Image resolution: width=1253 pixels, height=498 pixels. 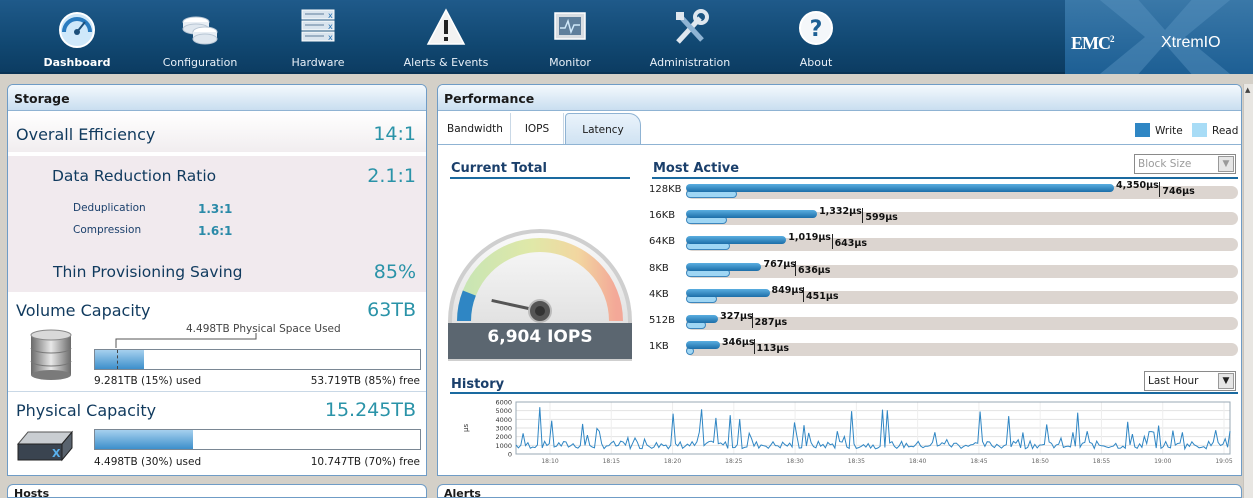 I want to click on history-latency-series, so click(x=873, y=429).